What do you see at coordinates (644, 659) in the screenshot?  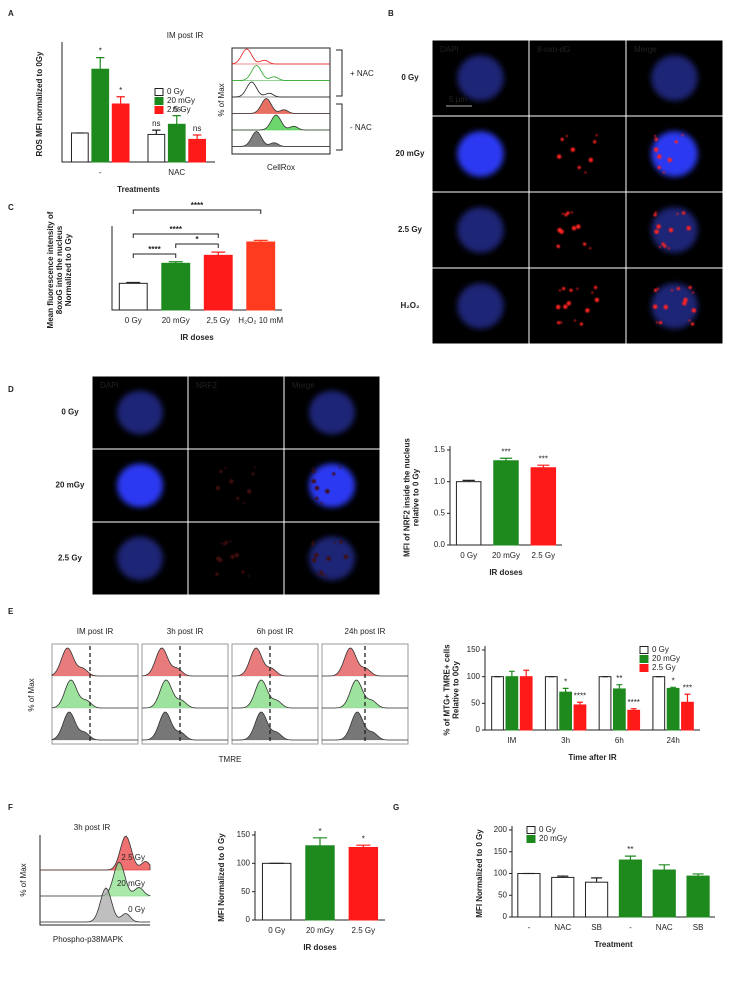 I see `legend-swatch` at bounding box center [644, 659].